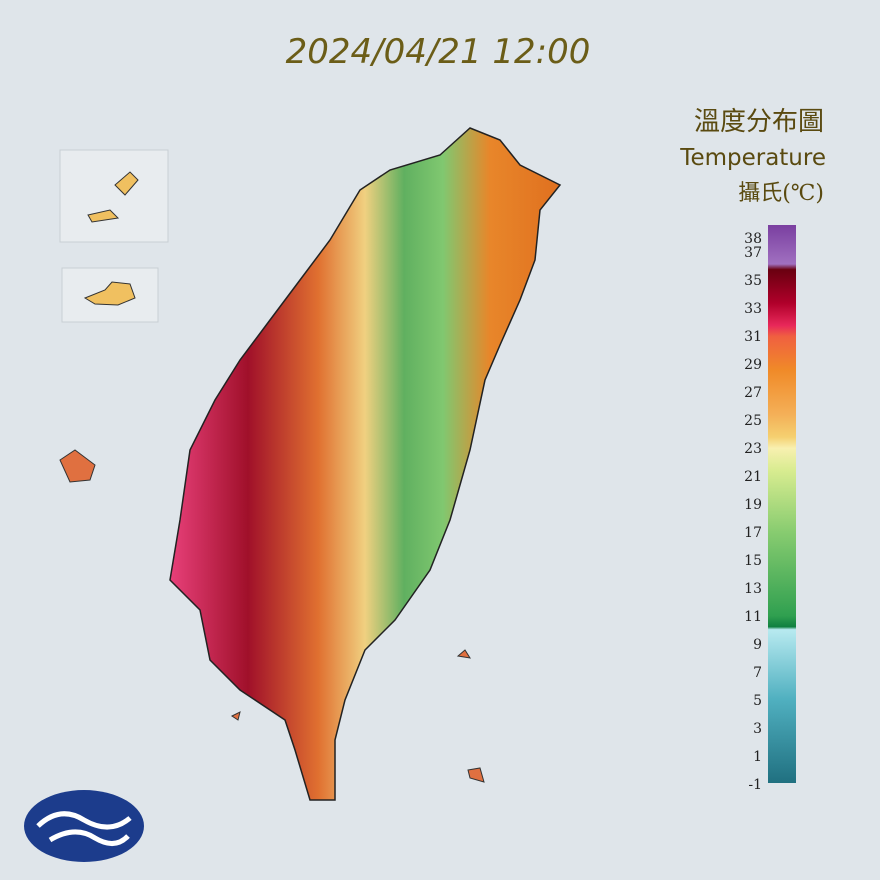 This screenshot has width=880, height=880. What do you see at coordinates (757, 701) in the screenshot?
I see `legend-tick-label: 5` at bounding box center [757, 701].